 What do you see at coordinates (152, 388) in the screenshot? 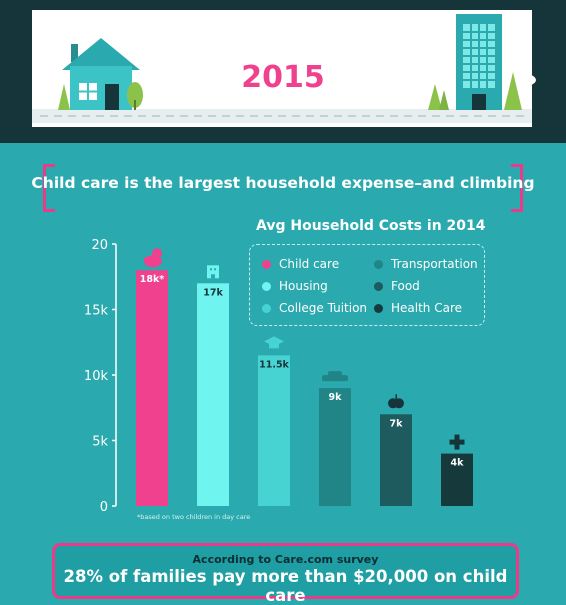
I see `bar-child-care` at bounding box center [152, 388].